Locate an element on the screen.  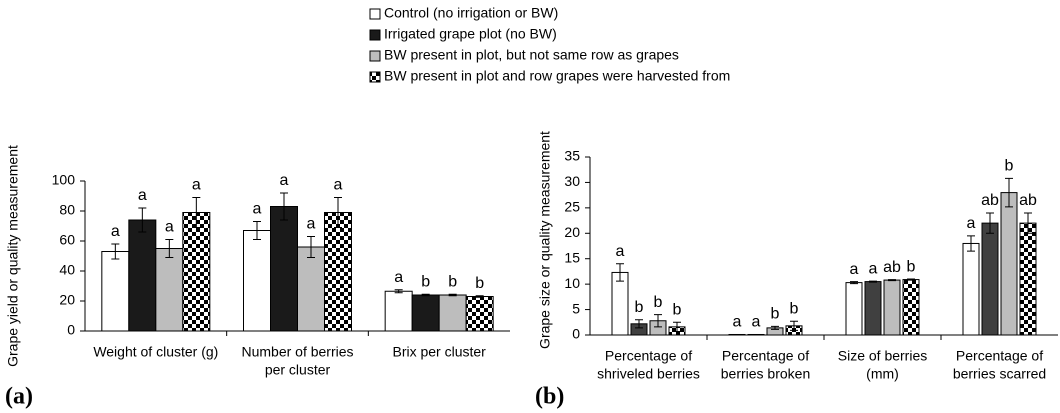
x-tick-label: berries broken is located at coordinates (766, 374).